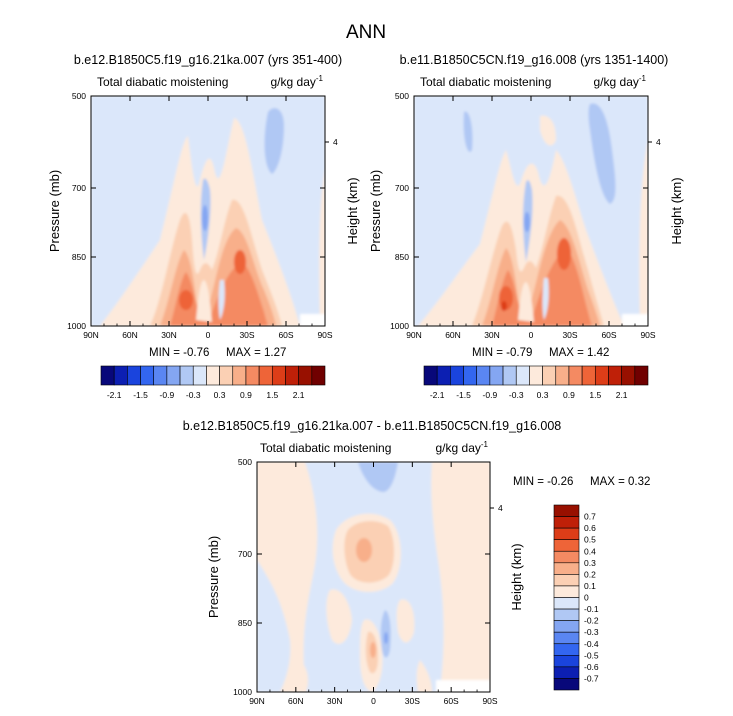 The height and width of the screenshot is (716, 733). What do you see at coordinates (140, 395) in the screenshot?
I see `colorbar-label: -1.5` at bounding box center [140, 395].